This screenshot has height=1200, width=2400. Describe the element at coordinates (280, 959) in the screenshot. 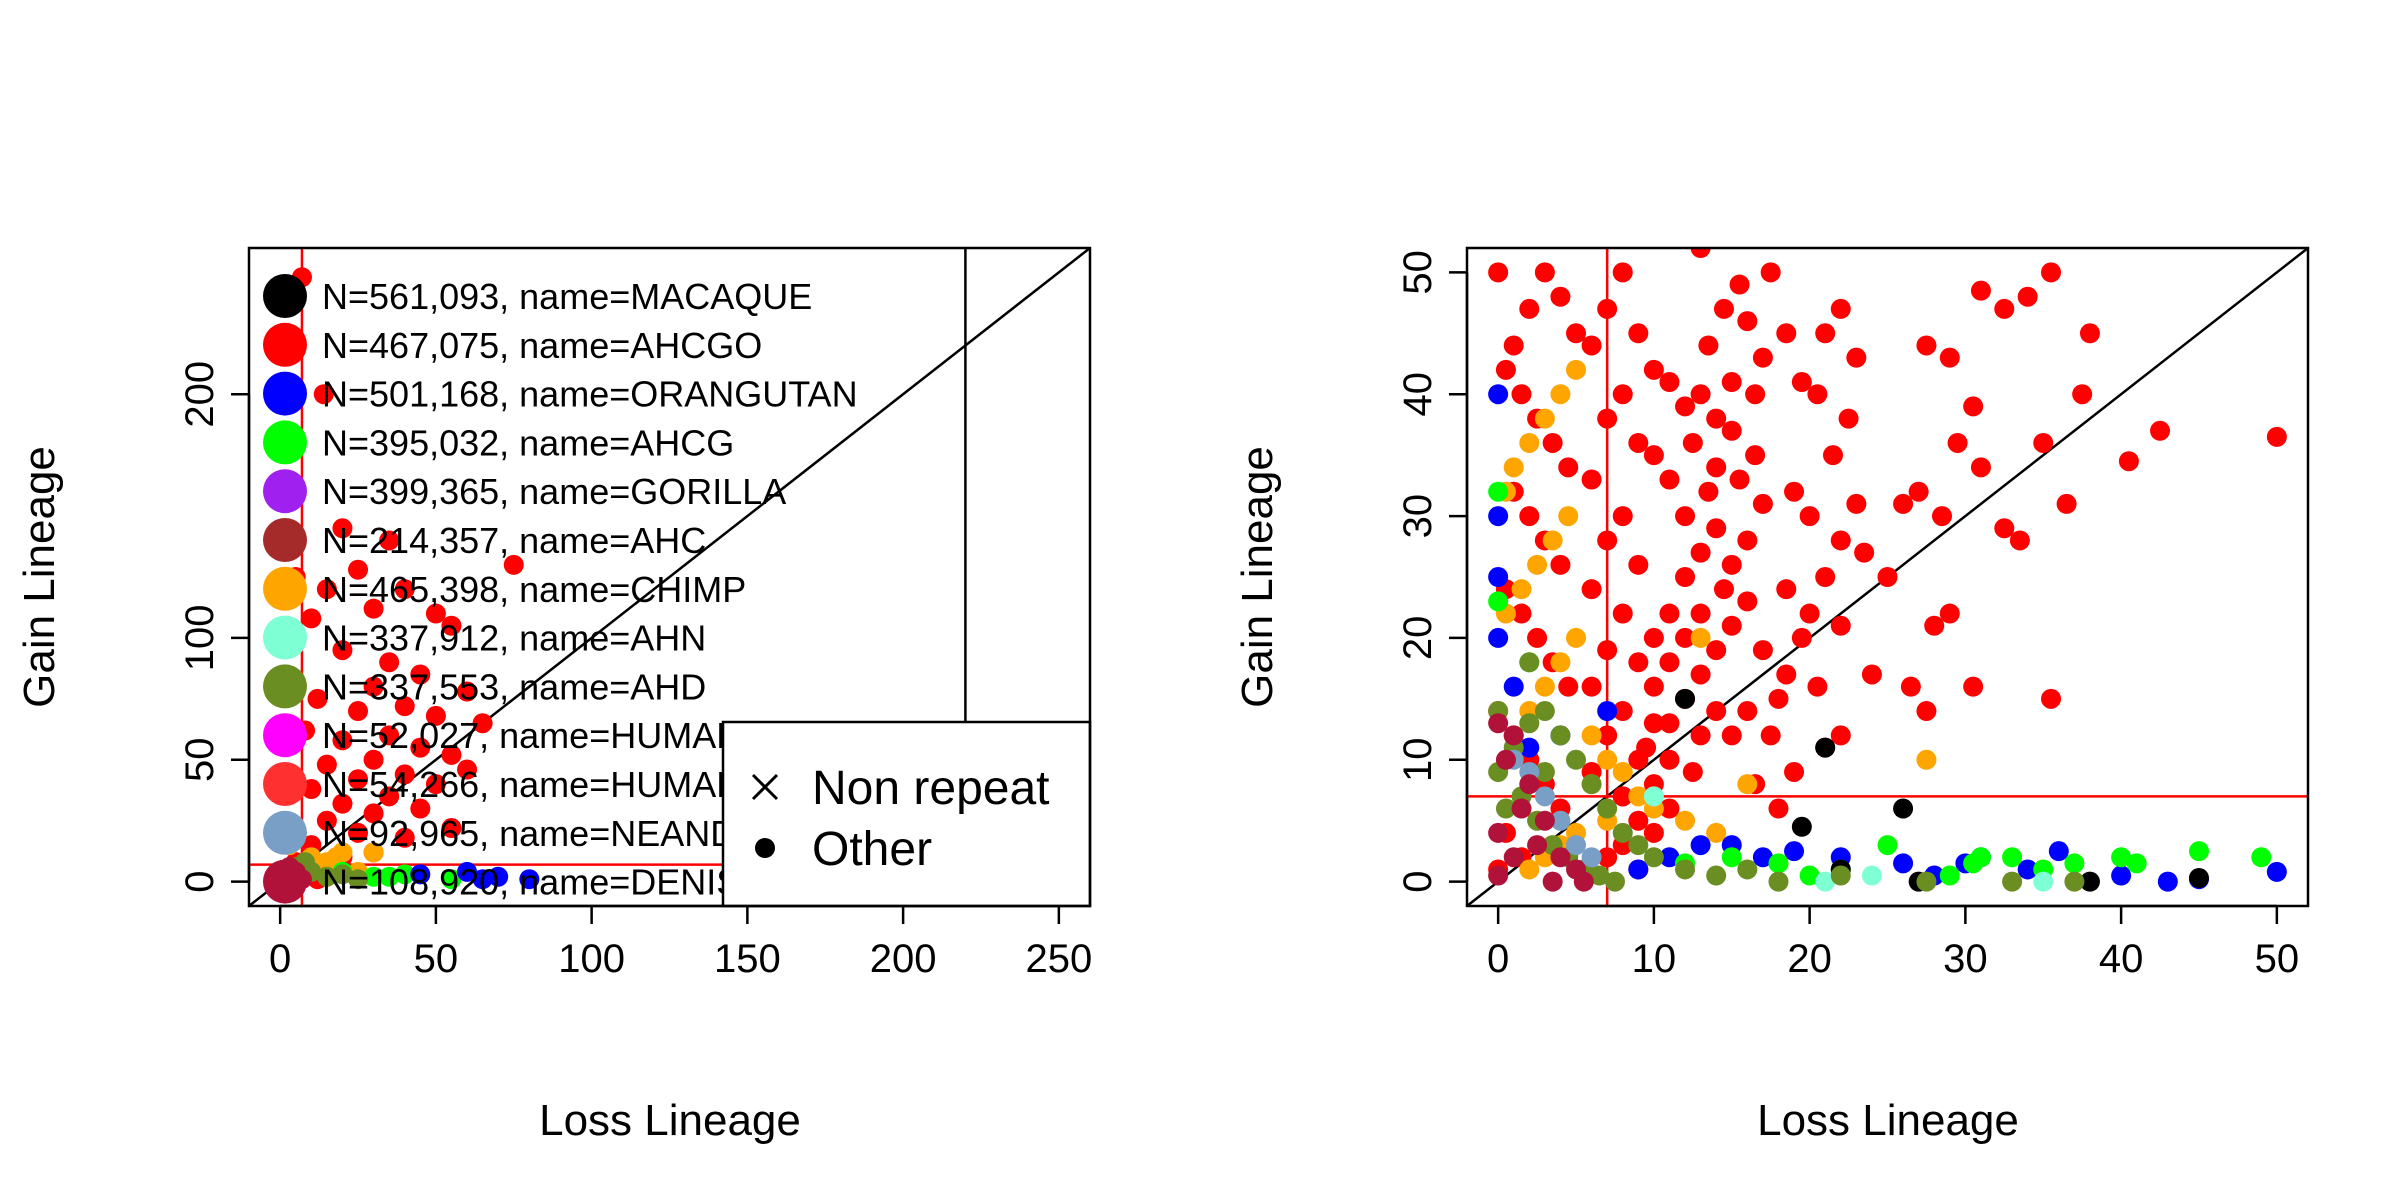

I see `left-x-tick-label: 0` at that location.